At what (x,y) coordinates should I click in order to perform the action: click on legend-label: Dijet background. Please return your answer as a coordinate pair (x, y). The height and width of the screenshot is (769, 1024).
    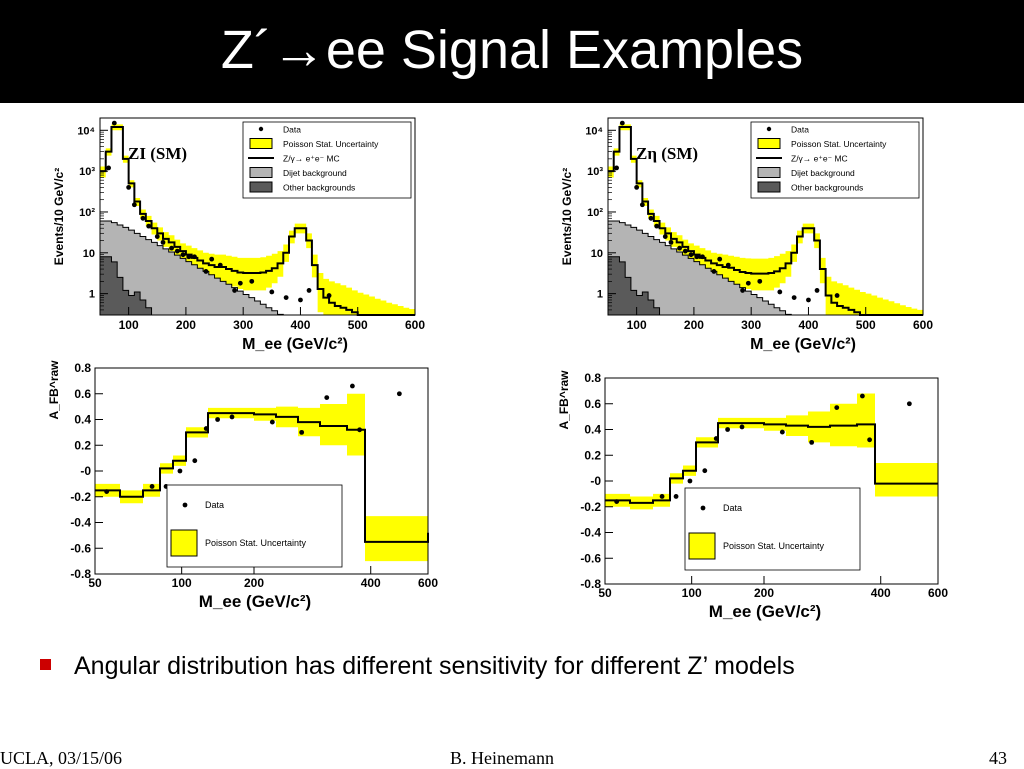
    Looking at the image, I should click on (823, 173).